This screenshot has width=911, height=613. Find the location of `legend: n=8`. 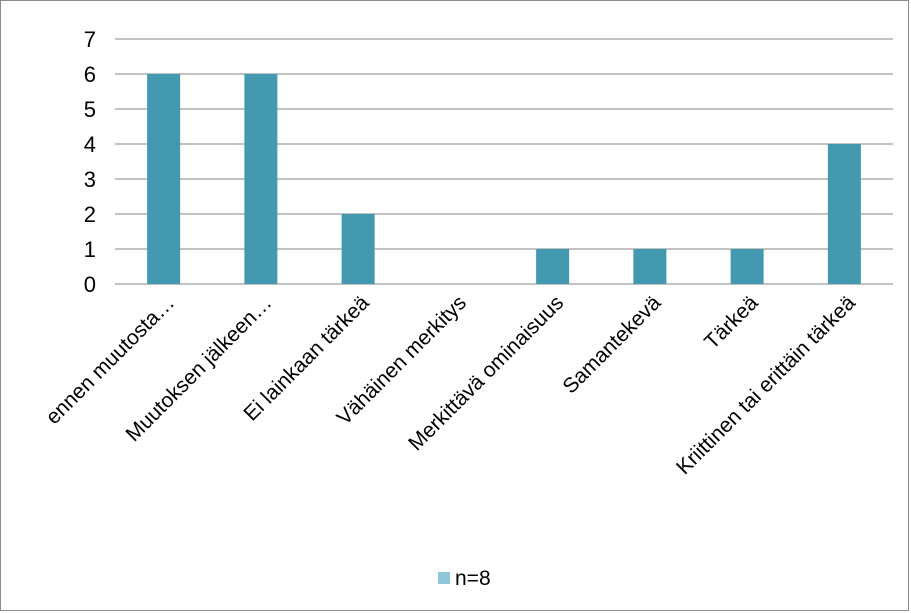

legend: n=8 is located at coordinates (464, 578).